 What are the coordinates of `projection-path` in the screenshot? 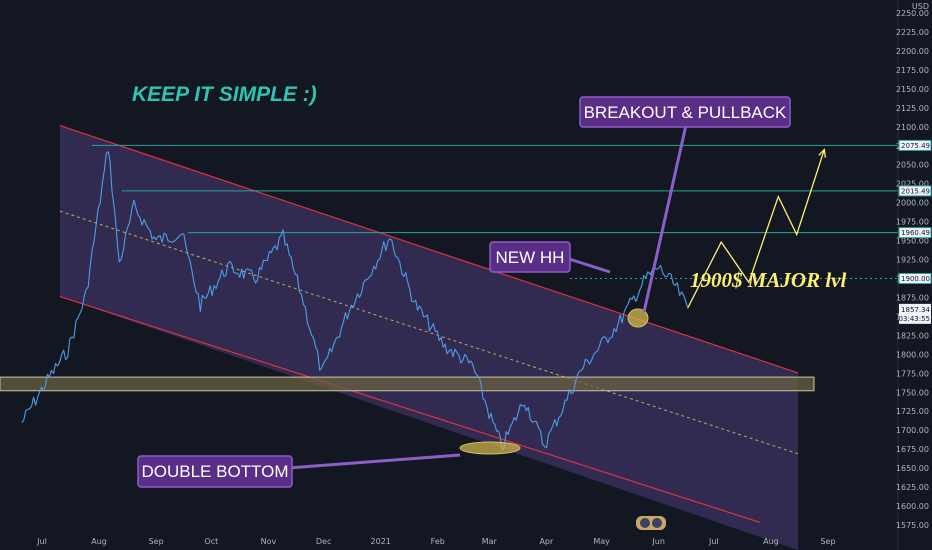 It's located at (757, 228).